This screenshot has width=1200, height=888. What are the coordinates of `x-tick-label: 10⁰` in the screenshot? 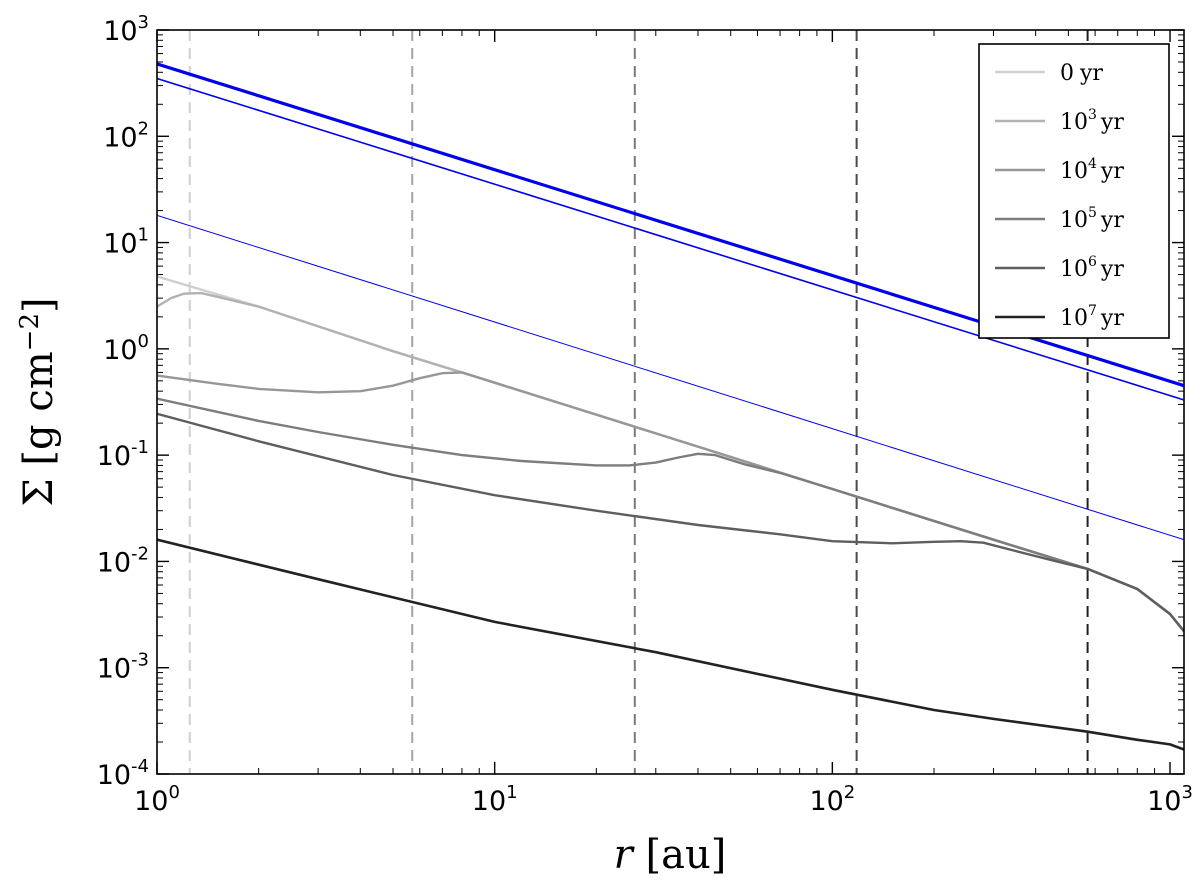 It's located at (157, 799).